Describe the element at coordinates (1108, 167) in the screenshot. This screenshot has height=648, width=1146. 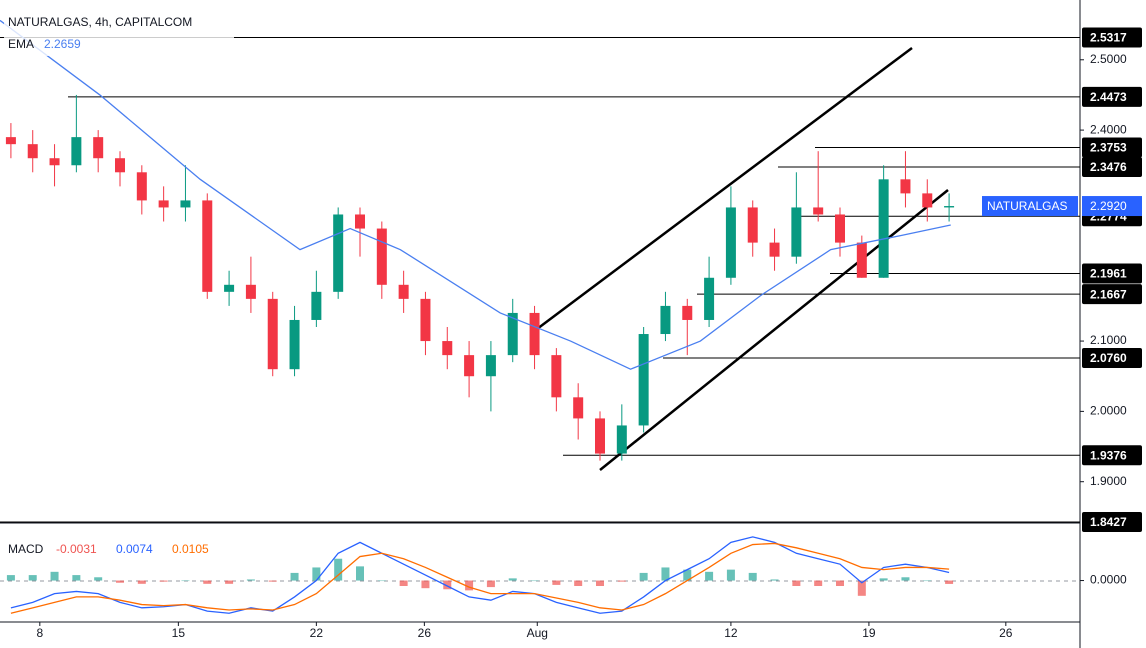
I see `level-label: 2.3476` at that location.